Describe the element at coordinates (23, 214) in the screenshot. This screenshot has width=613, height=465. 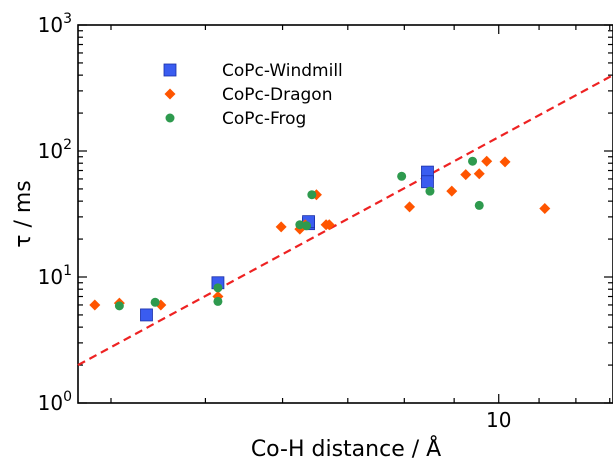
I see `y-axis-label: τ / ms` at that location.